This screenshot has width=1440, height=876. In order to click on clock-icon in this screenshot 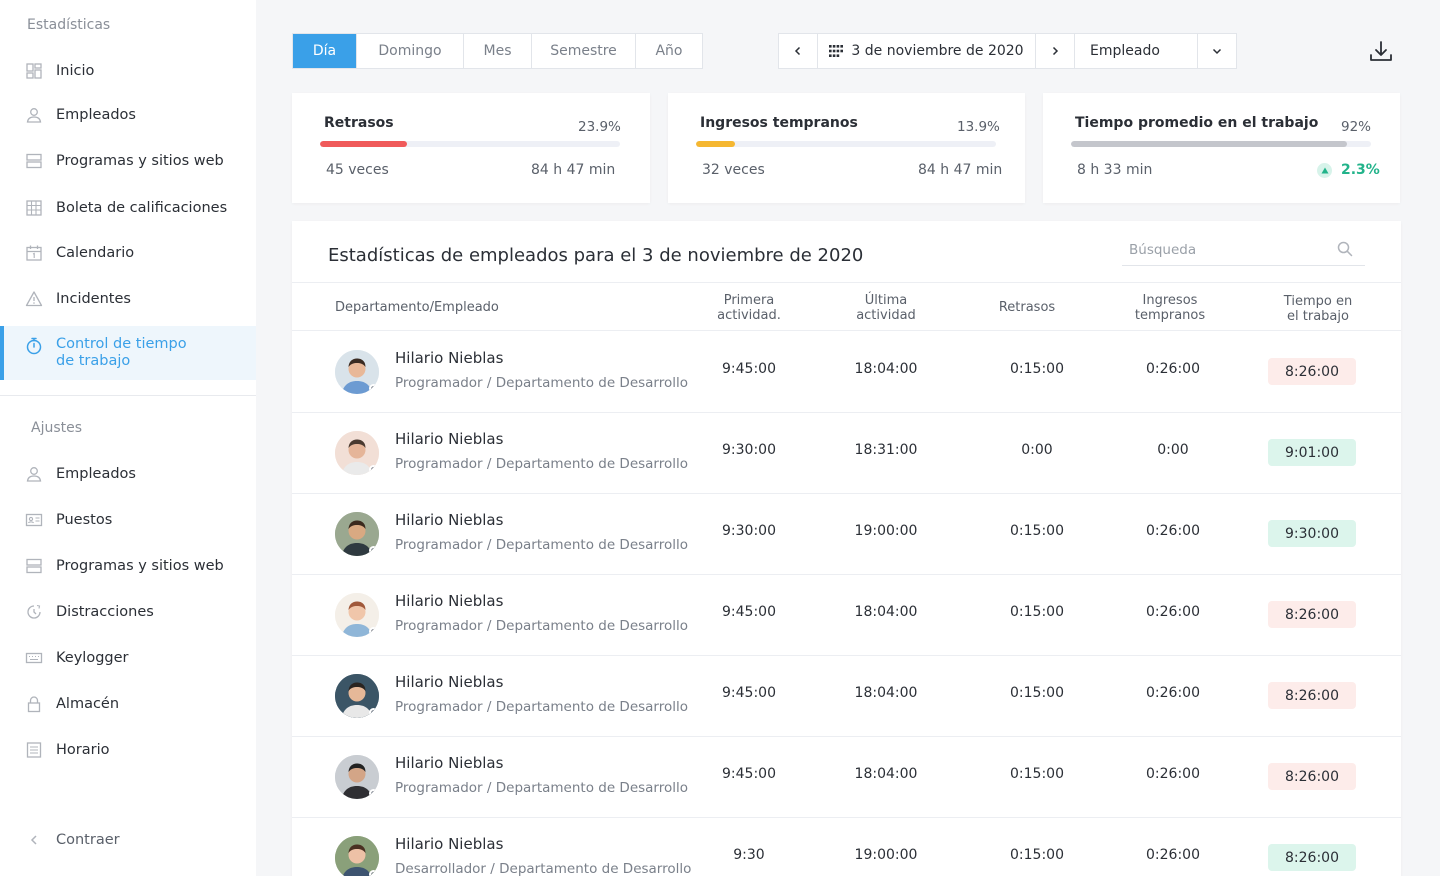, I will do `click(34, 612)`.